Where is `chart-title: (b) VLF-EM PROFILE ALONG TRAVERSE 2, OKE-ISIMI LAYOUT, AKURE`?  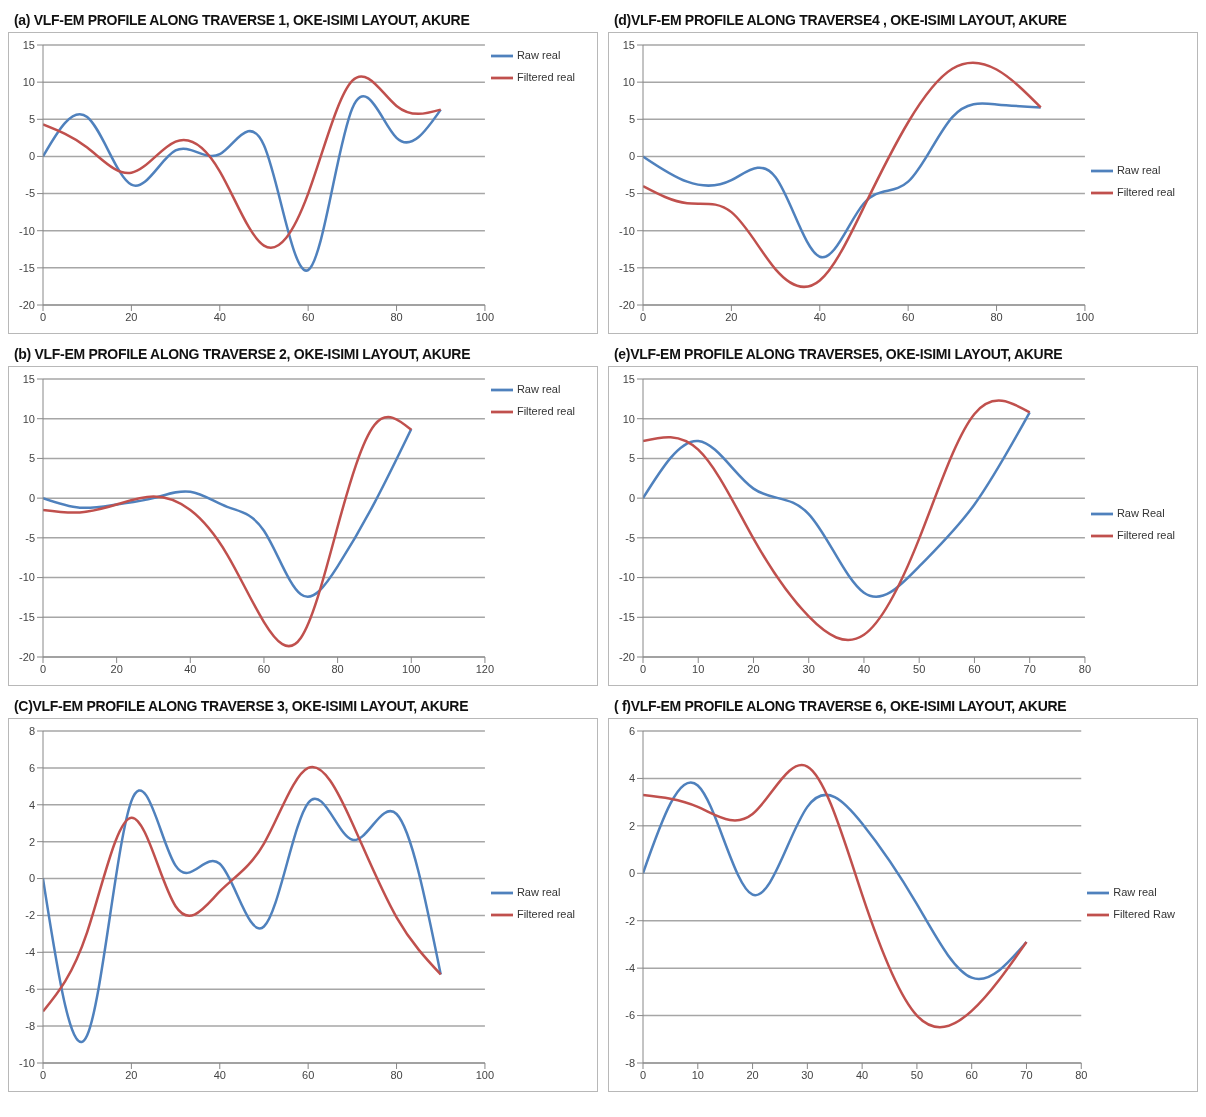 chart-title: (b) VLF-EM PROFILE ALONG TRAVERSE 2, OKE-ISIMI LAYOUT, AKURE is located at coordinates (243, 354).